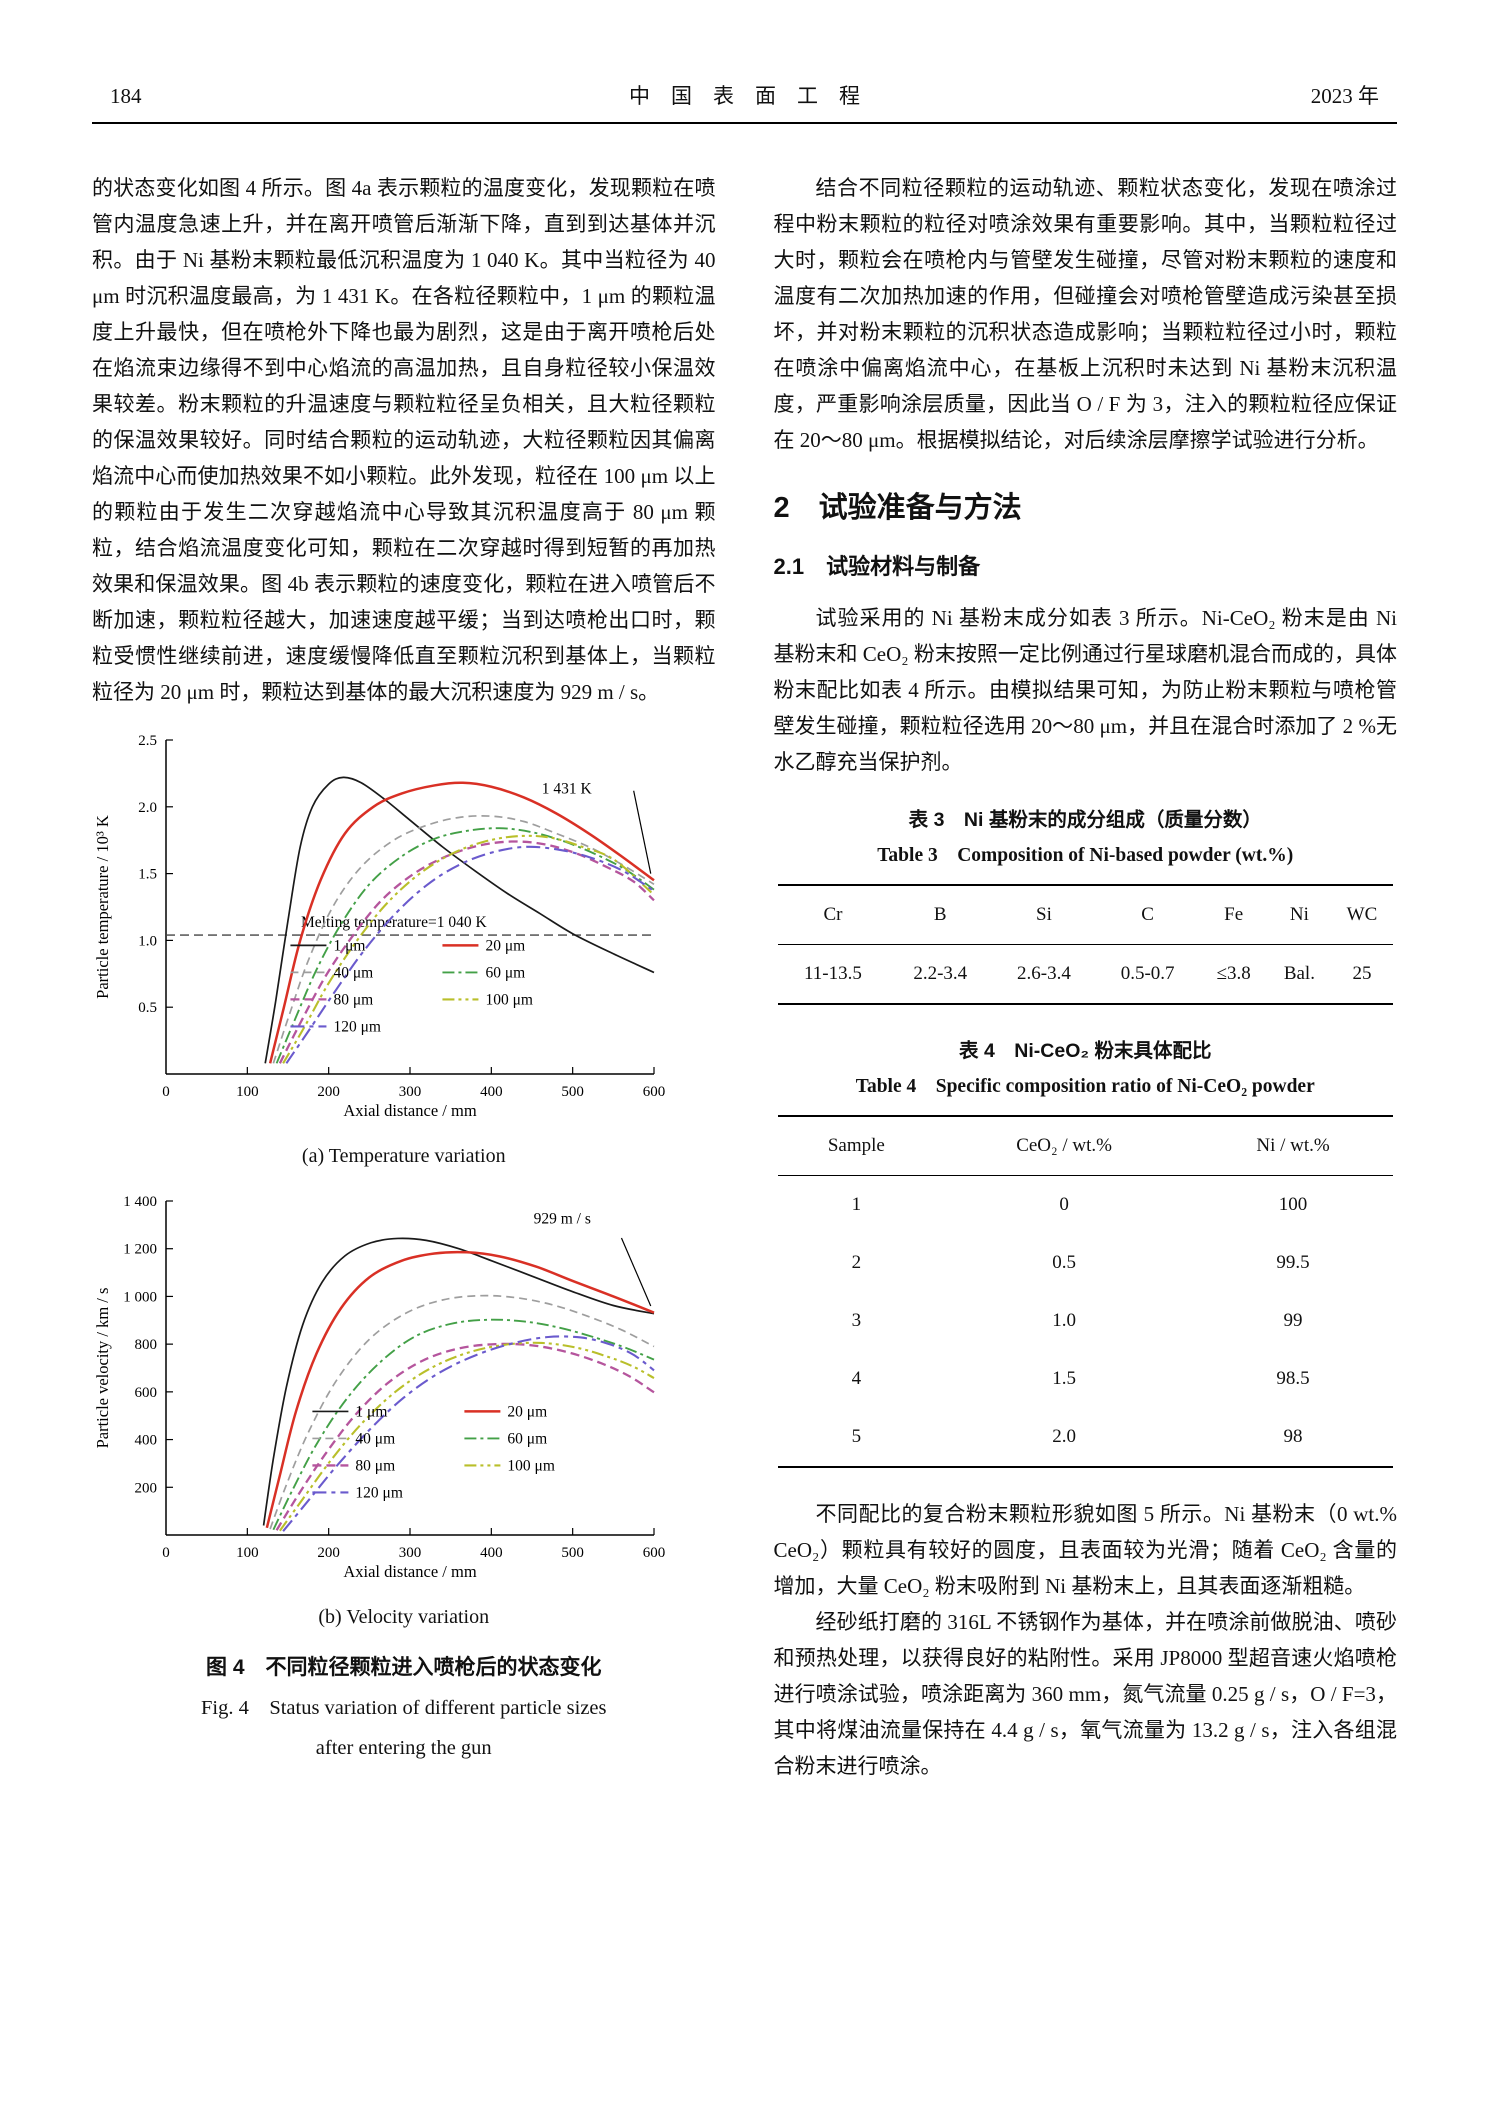 The height and width of the screenshot is (2106, 1489). What do you see at coordinates (1044, 973) in the screenshot?
I see `table-cell: 2.6-3.4` at bounding box center [1044, 973].